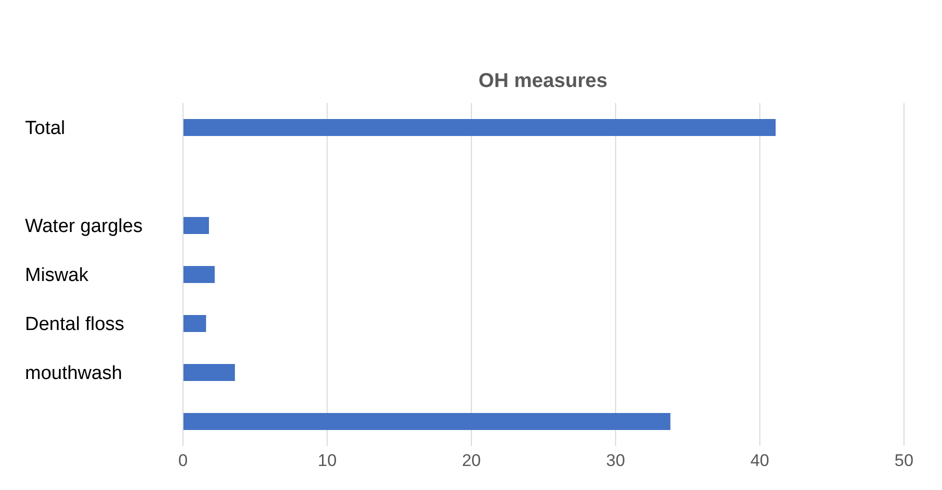 This screenshot has height=490, width=942. Describe the element at coordinates (471, 460) in the screenshot. I see `x-tick-label: 20` at that location.